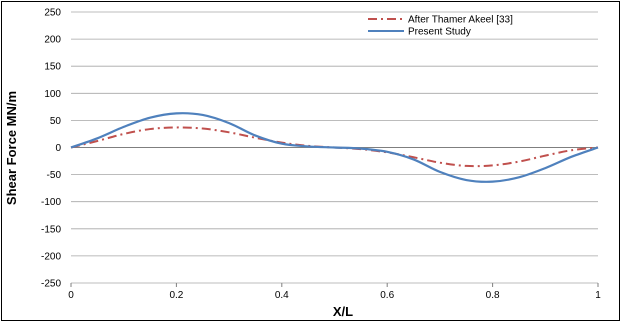  Describe the element at coordinates (52, 94) in the screenshot. I see `y-tick-label: 100` at that location.